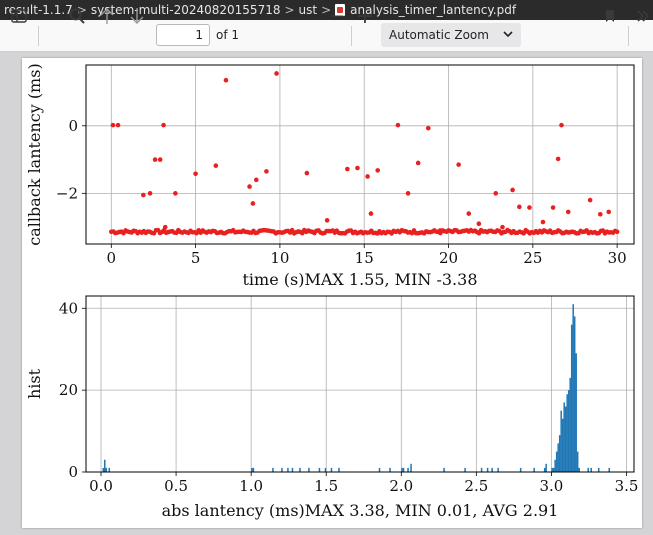  Describe the element at coordinates (617, 258) in the screenshot. I see `x-tick-label: 30` at that location.